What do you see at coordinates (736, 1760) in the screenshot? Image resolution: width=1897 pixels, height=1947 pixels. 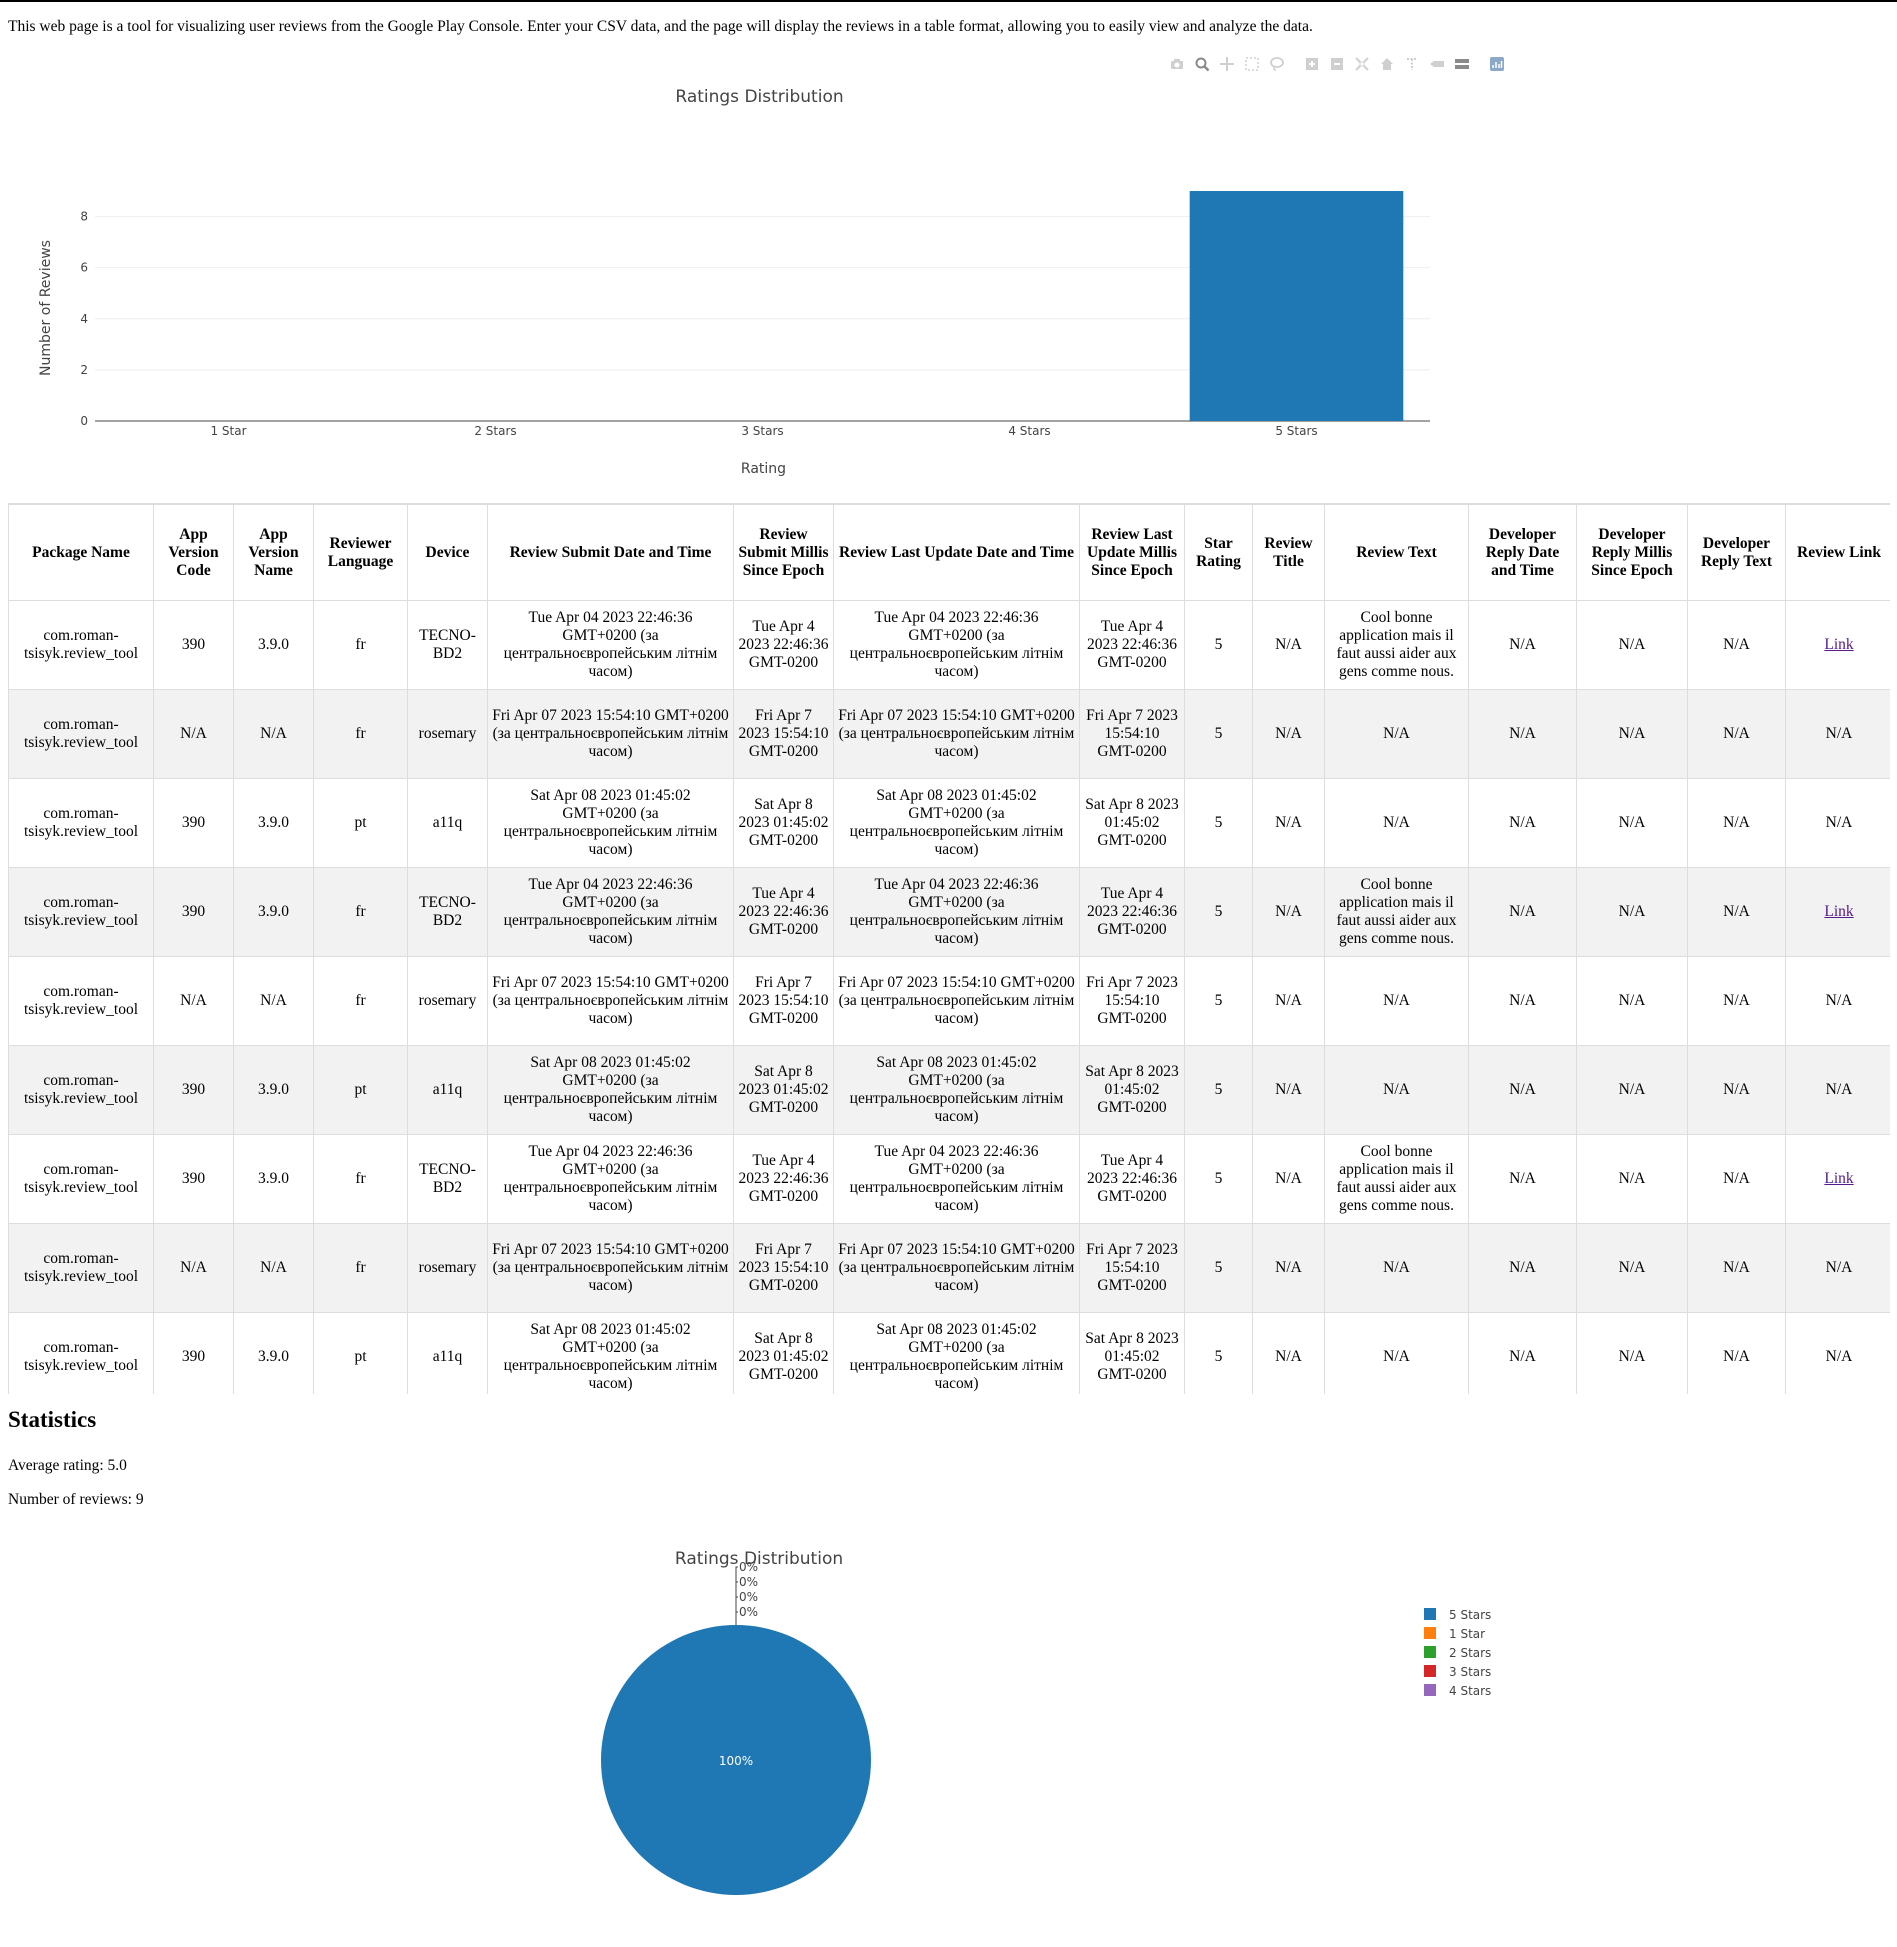 I see `pie-slice-5-stars` at bounding box center [736, 1760].